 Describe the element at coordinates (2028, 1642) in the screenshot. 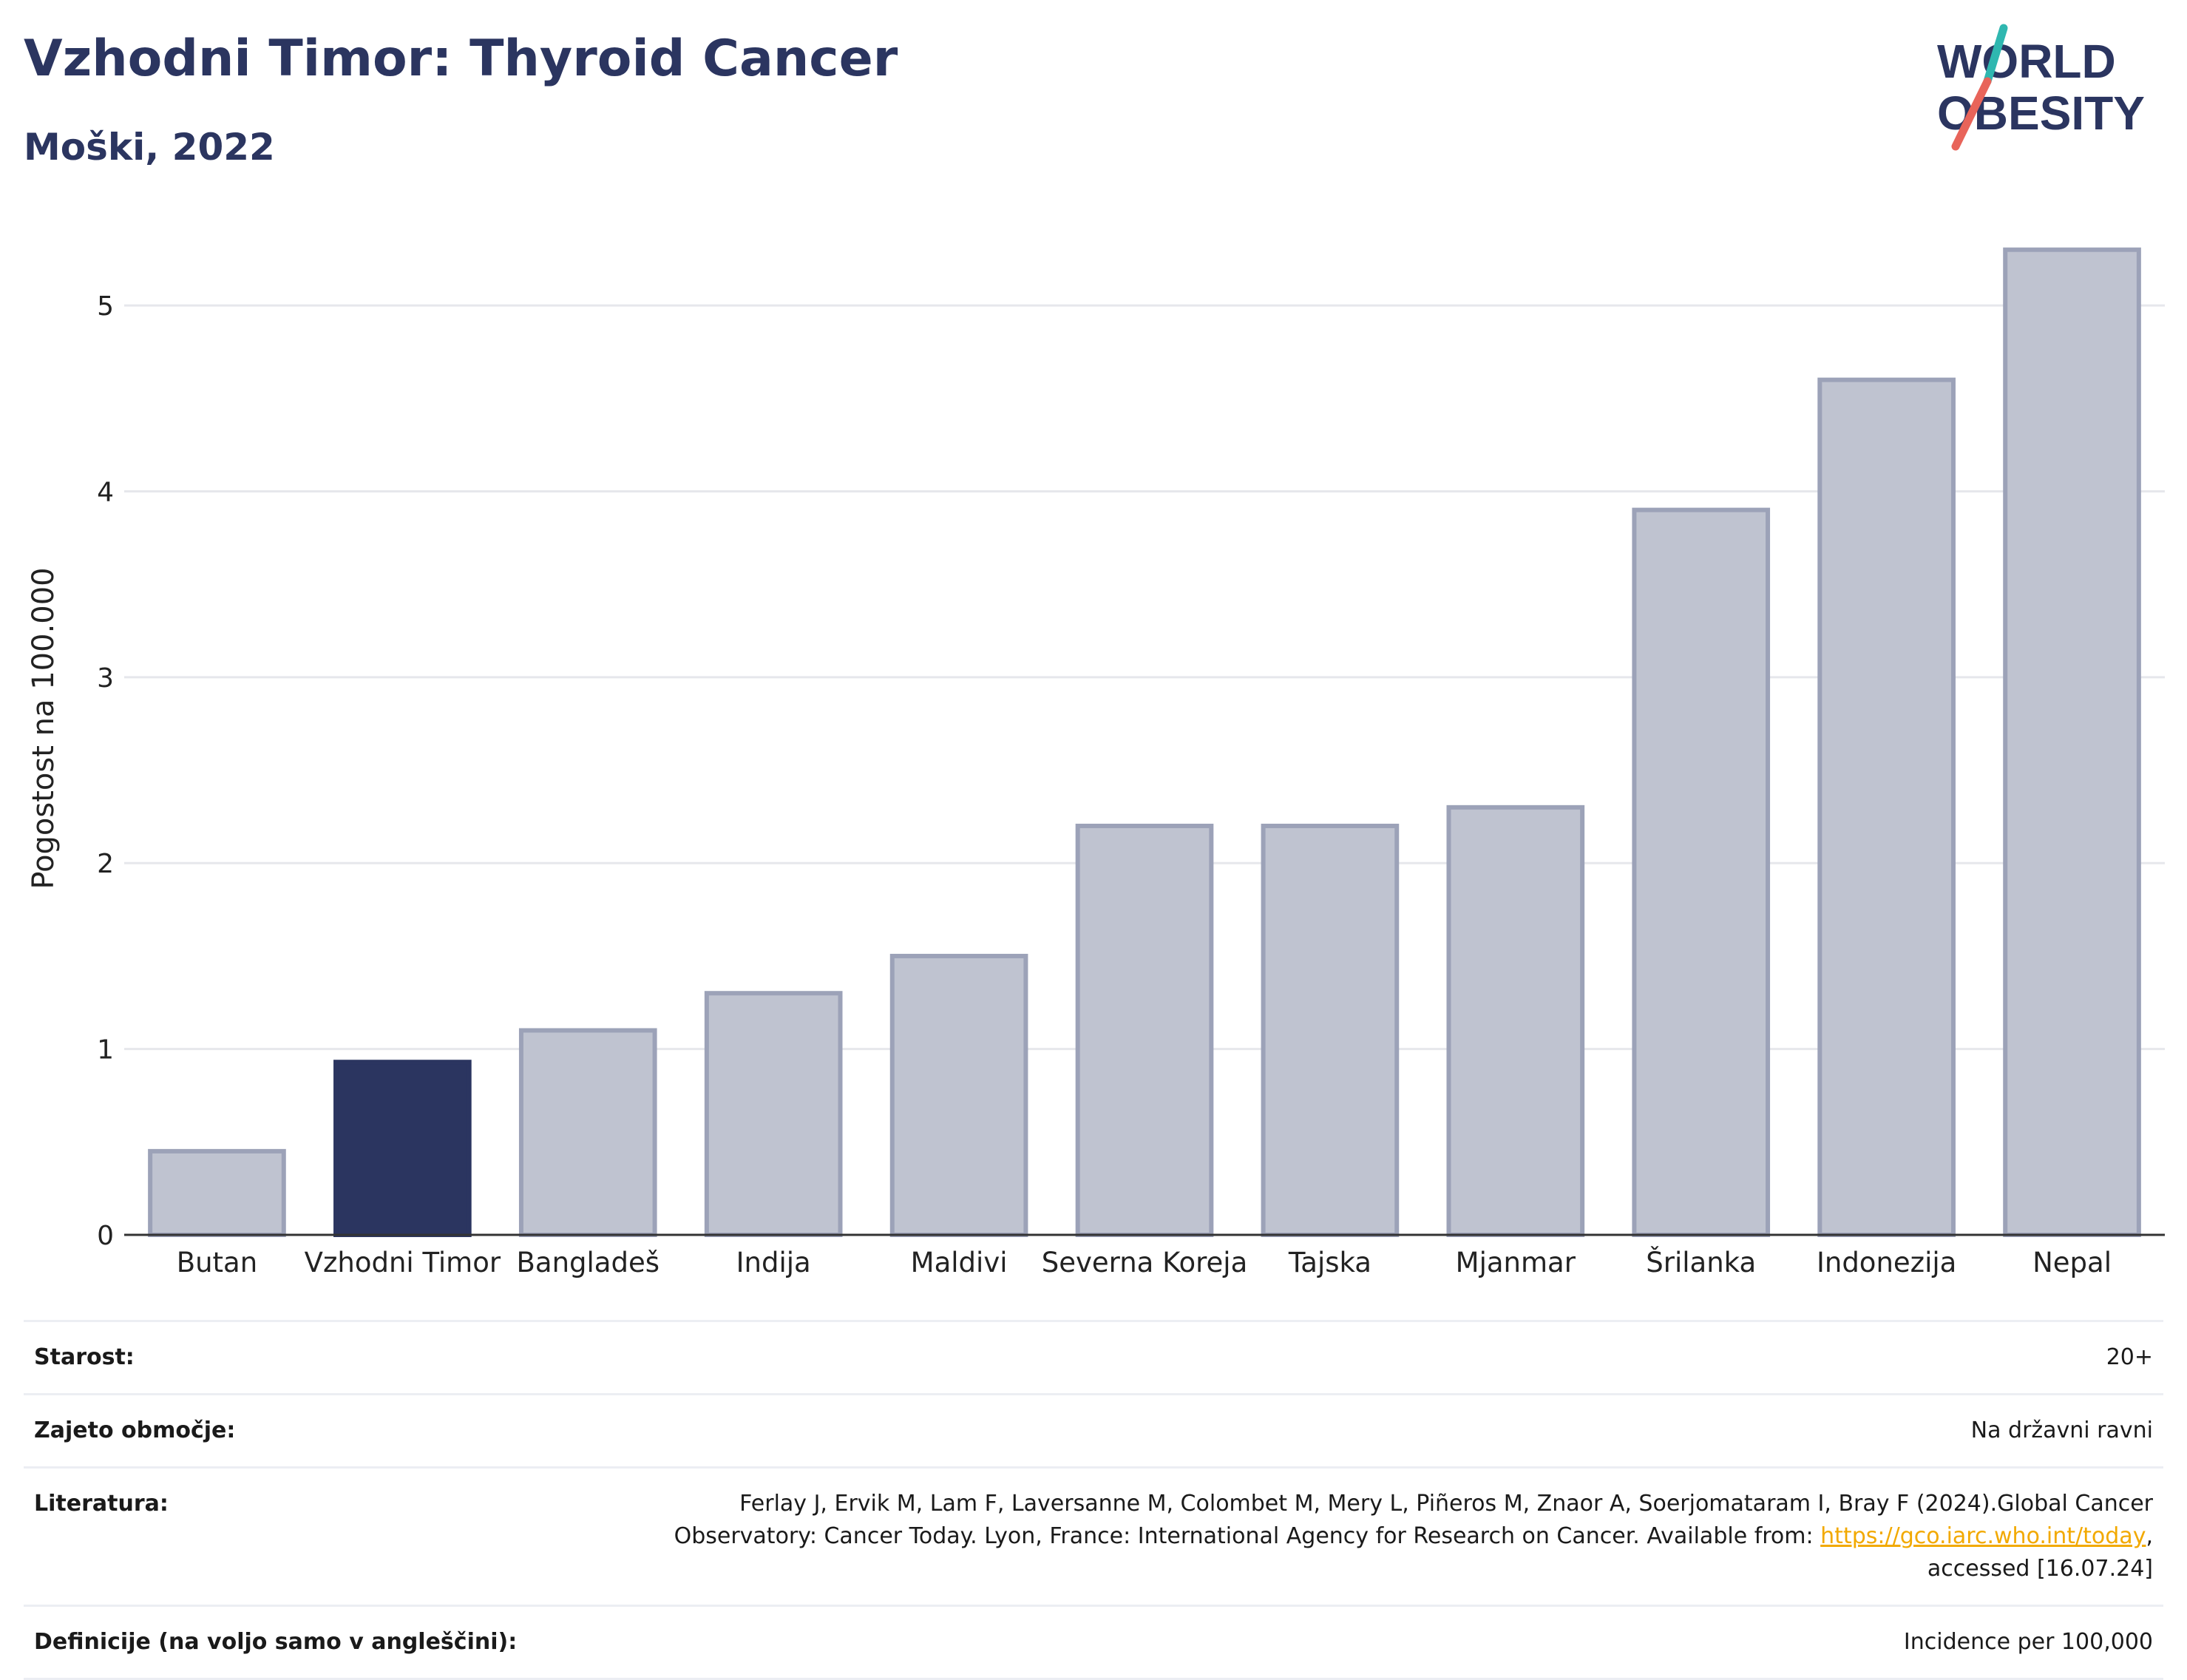

I see `info-value-definitions: Incidence per 100,000` at that location.